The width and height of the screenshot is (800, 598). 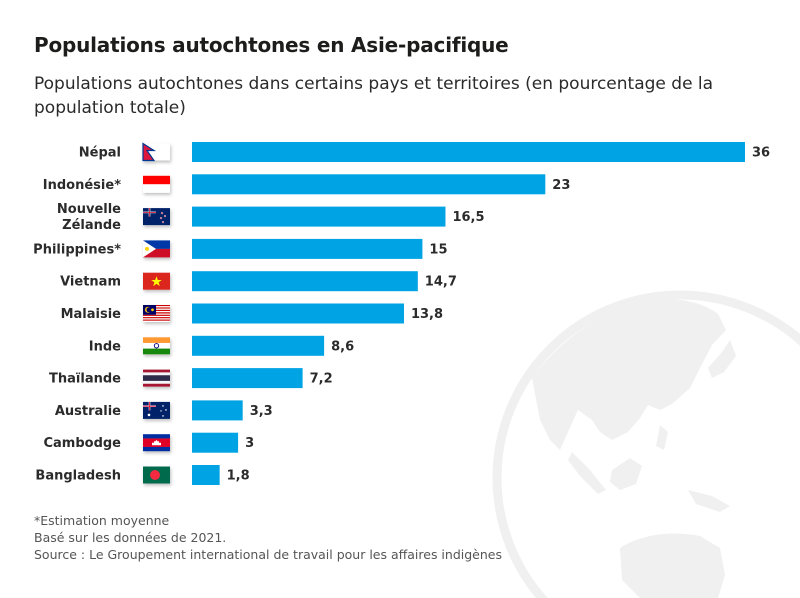 What do you see at coordinates (427, 314) in the screenshot?
I see `value-label: 13,8` at bounding box center [427, 314].